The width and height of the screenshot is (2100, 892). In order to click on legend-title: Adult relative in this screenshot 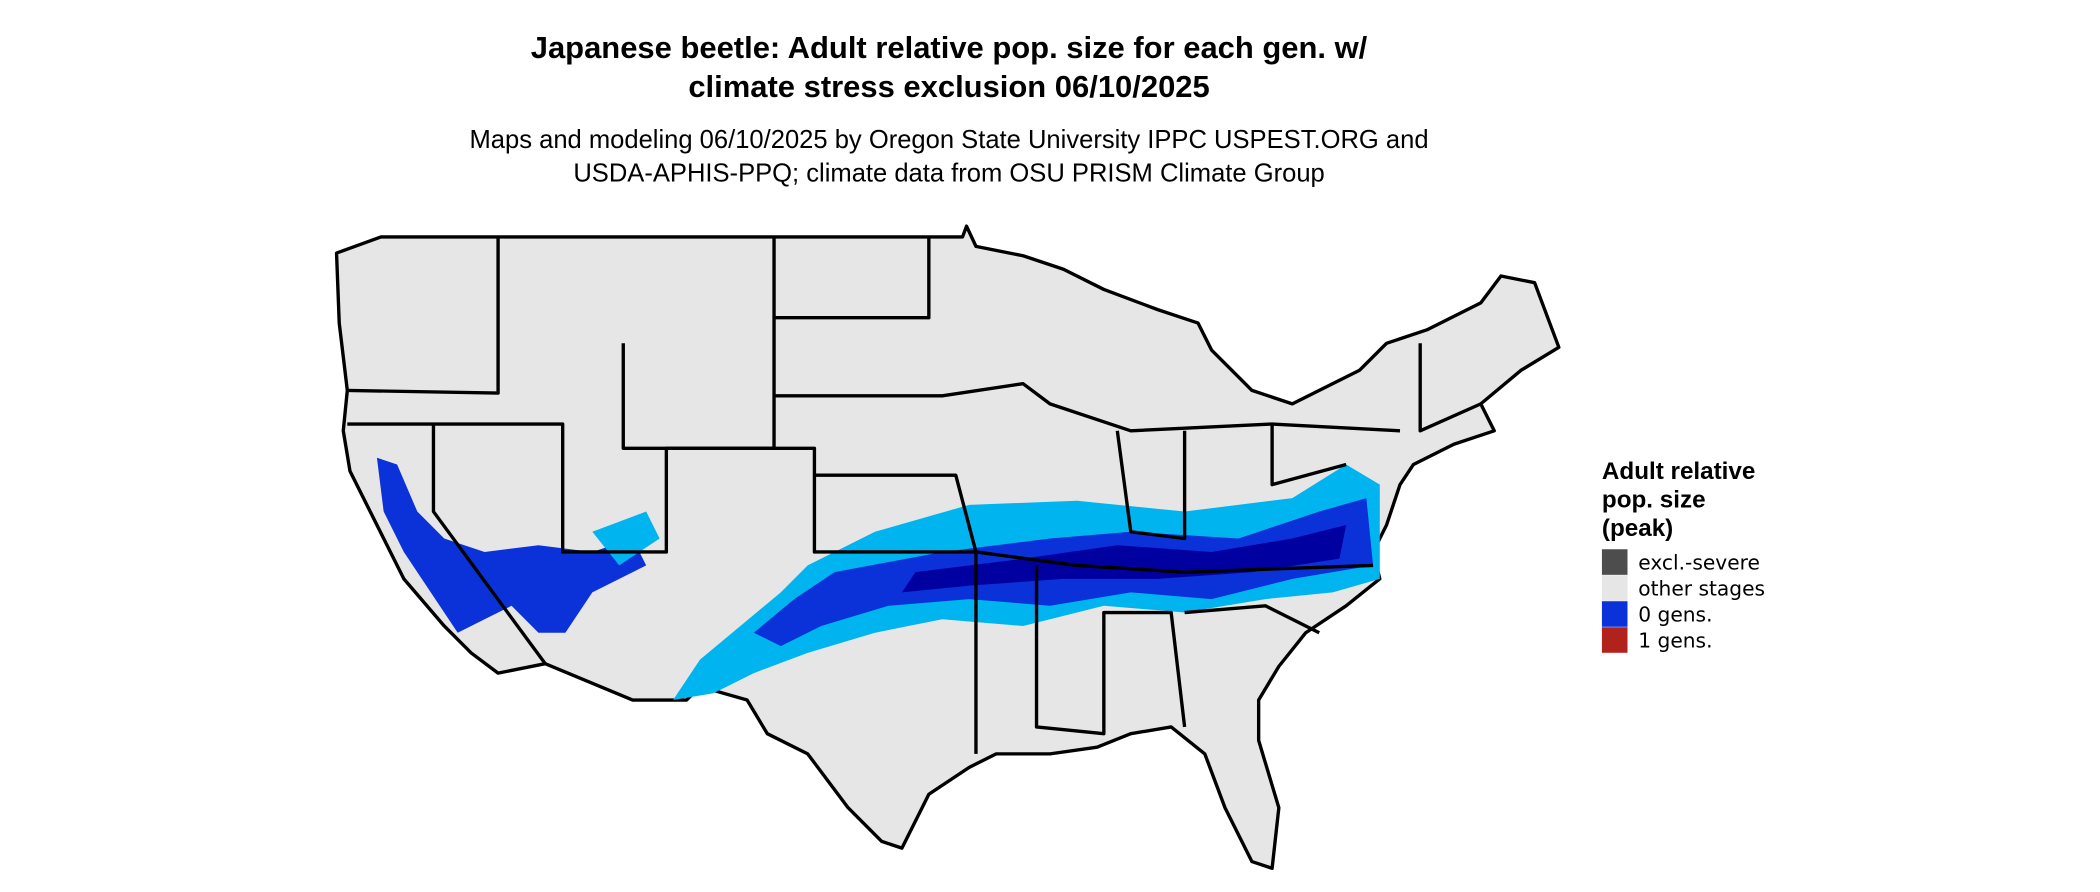, I will do `click(1678, 471)`.